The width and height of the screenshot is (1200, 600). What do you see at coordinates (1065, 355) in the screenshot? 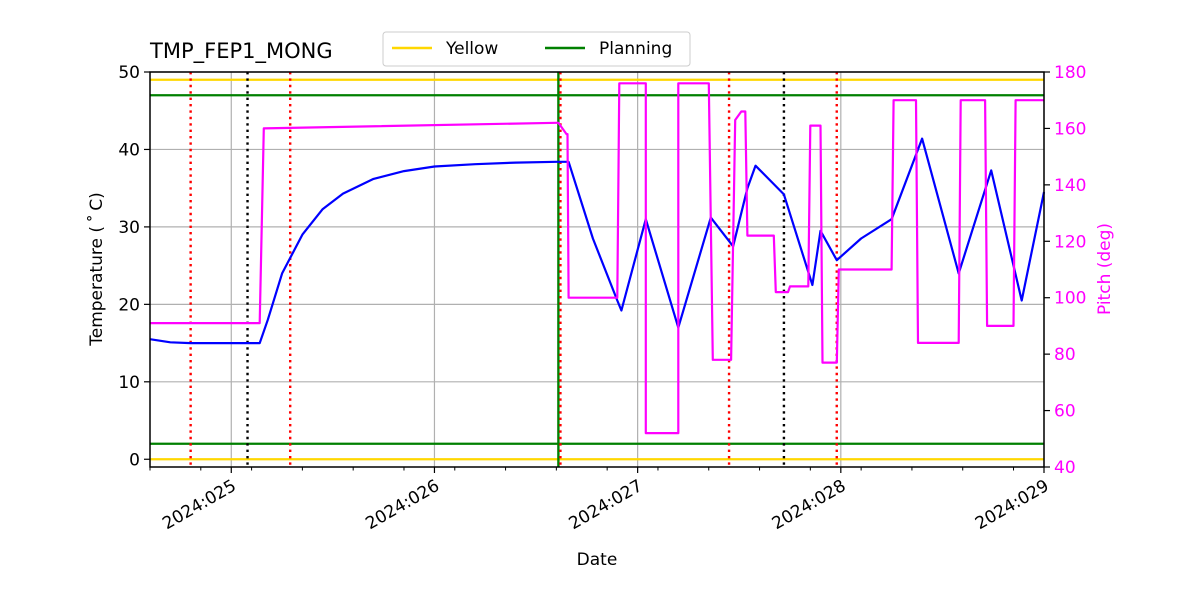
I see `y2-tick-label-2: 80` at bounding box center [1065, 355].